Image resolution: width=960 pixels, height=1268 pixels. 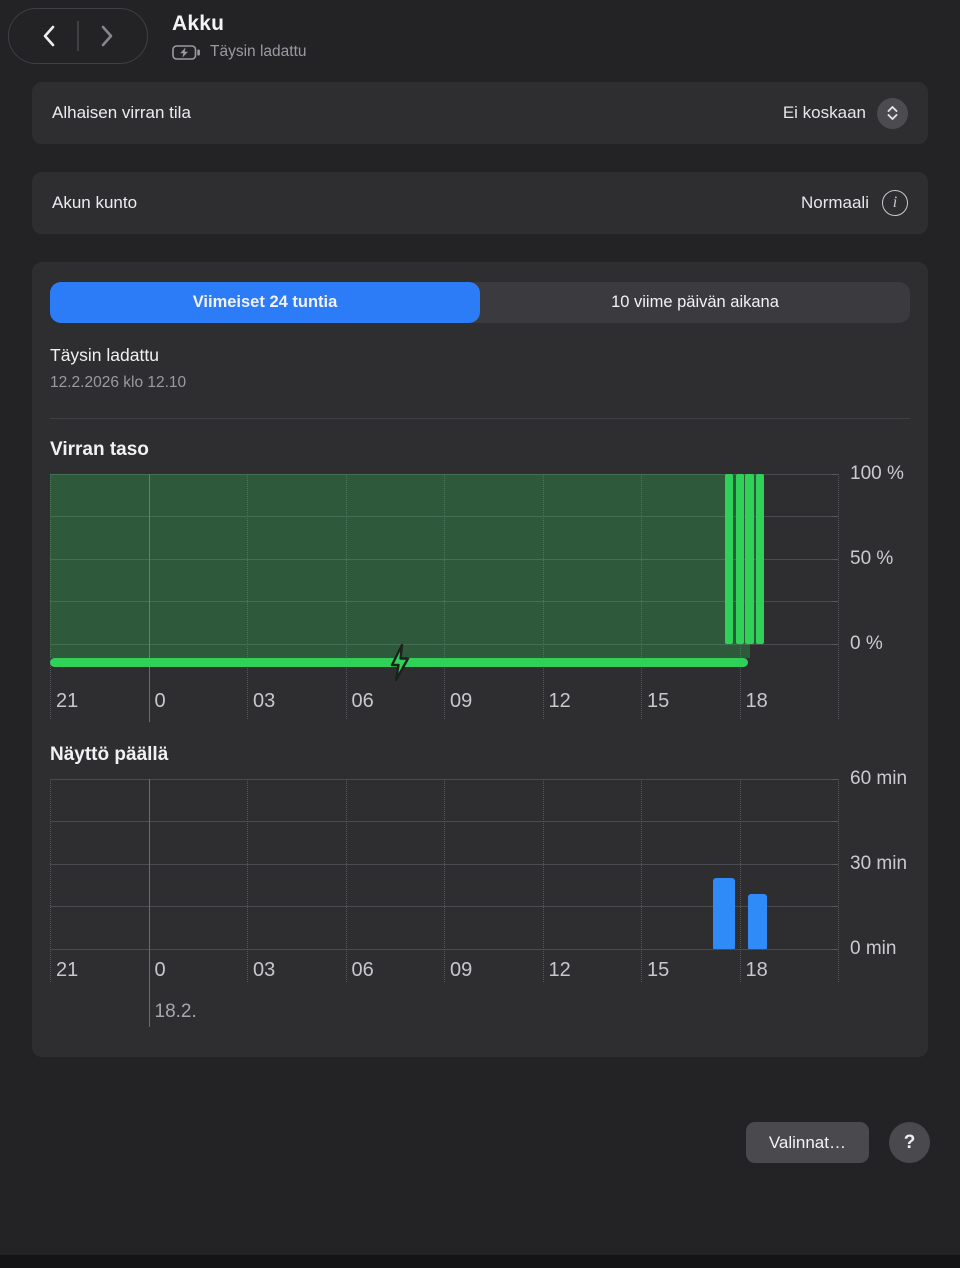 I want to click on battery-status-text: Täysin ladattu, so click(x=258, y=51).